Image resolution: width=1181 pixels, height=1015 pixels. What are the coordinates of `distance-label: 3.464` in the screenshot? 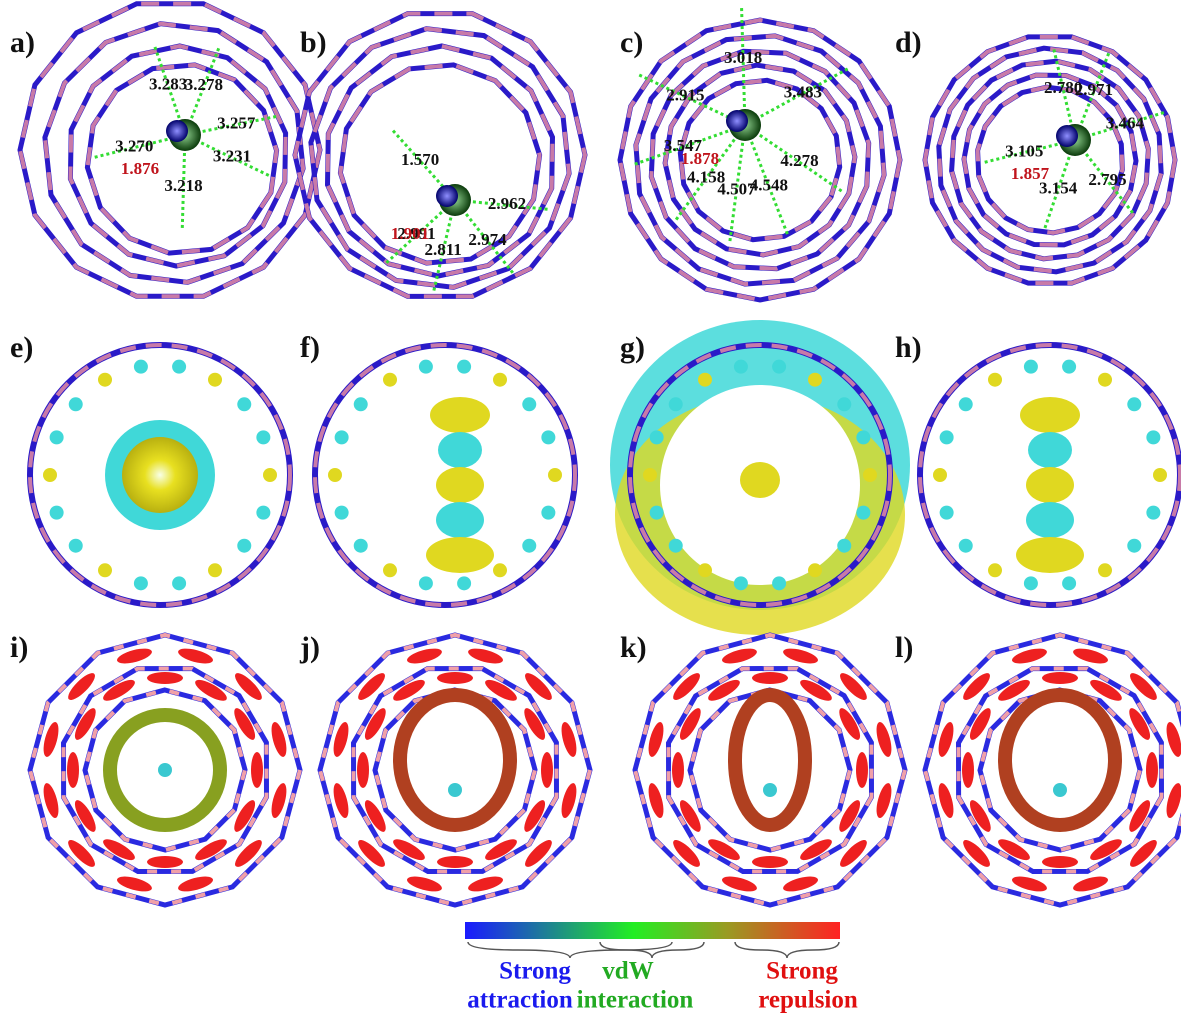 It's located at (1125, 122).